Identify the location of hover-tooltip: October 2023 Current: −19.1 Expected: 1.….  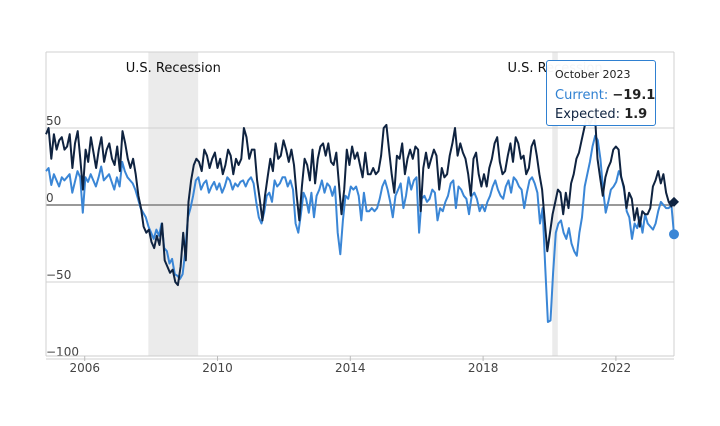
(601, 93).